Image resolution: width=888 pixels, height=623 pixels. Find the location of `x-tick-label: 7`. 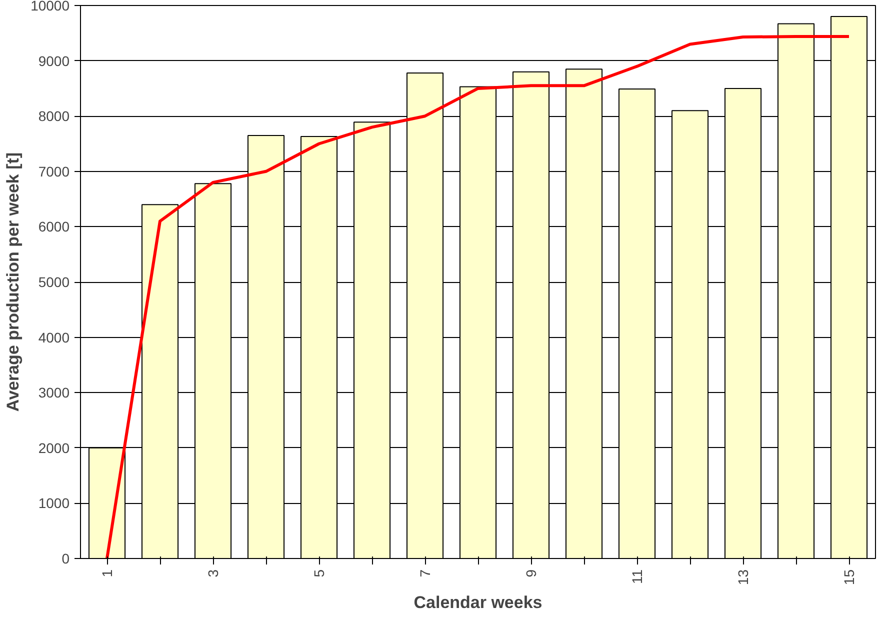

x-tick-label: 7 is located at coordinates (425, 573).